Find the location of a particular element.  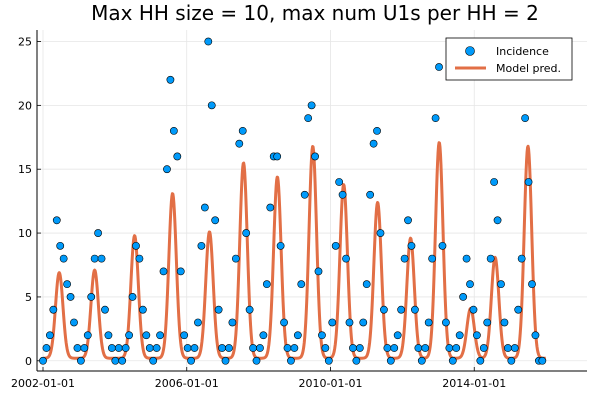

legend-model-label: Model pred. is located at coordinates (528, 68).